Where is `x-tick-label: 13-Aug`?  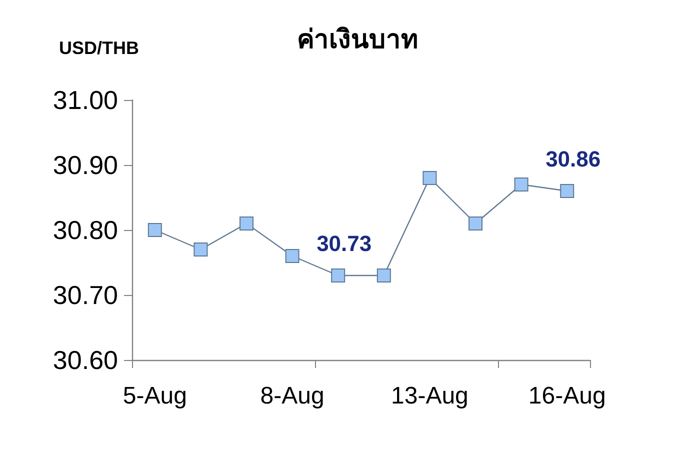
x-tick-label: 13-Aug is located at coordinates (429, 396).